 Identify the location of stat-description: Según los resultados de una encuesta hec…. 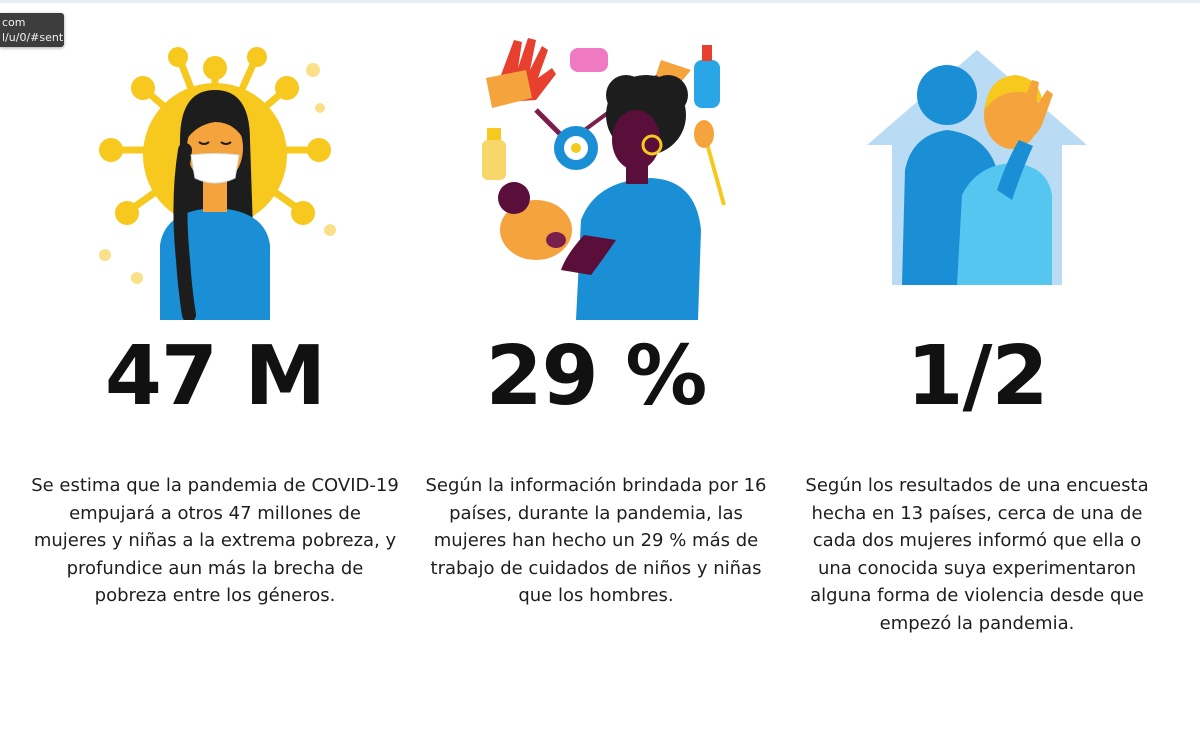
(977, 554).